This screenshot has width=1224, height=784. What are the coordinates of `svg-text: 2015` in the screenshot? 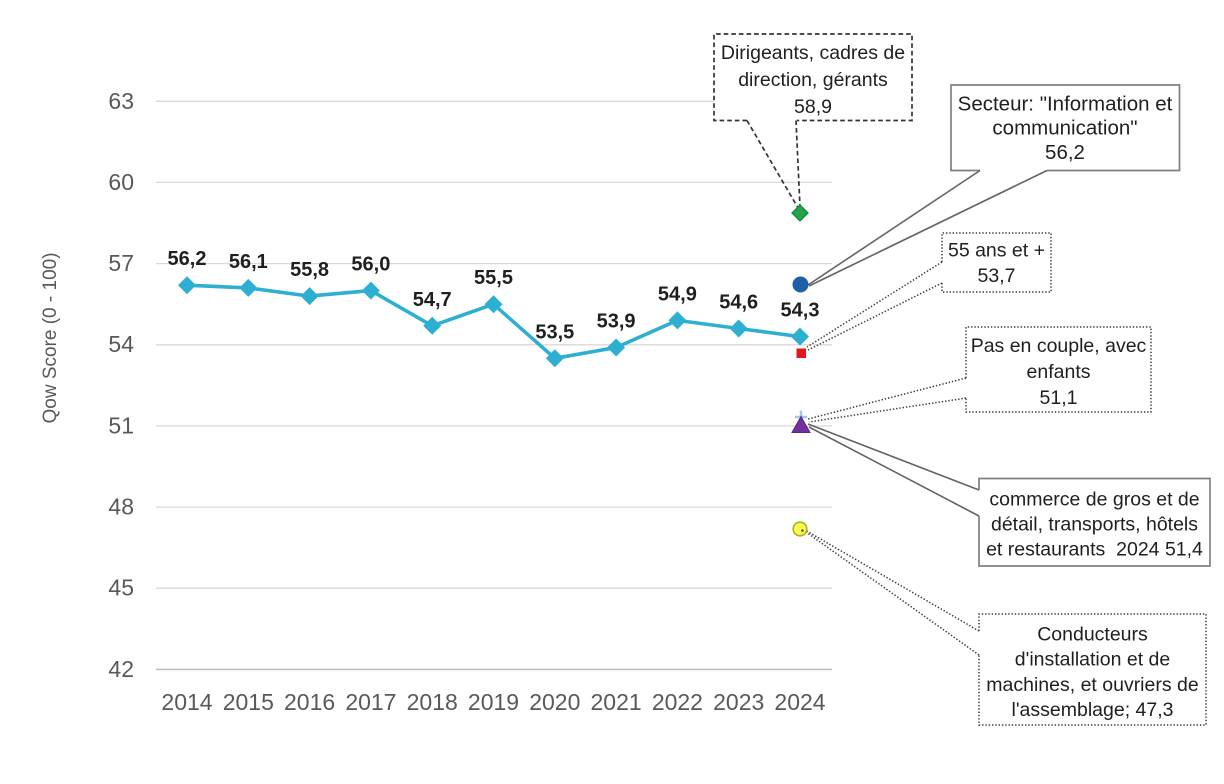 It's located at (248, 702).